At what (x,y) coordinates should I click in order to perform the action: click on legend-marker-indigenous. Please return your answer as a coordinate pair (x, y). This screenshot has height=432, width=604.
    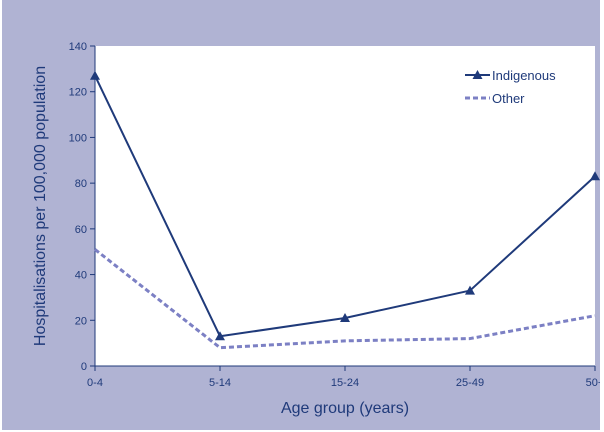
    Looking at the image, I should click on (477, 74).